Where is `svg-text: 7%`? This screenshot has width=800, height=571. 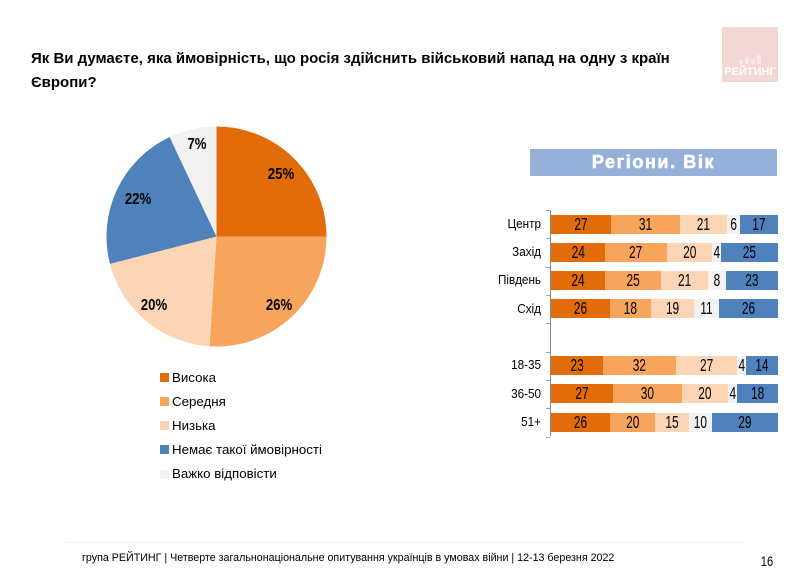 svg-text: 7% is located at coordinates (196, 144).